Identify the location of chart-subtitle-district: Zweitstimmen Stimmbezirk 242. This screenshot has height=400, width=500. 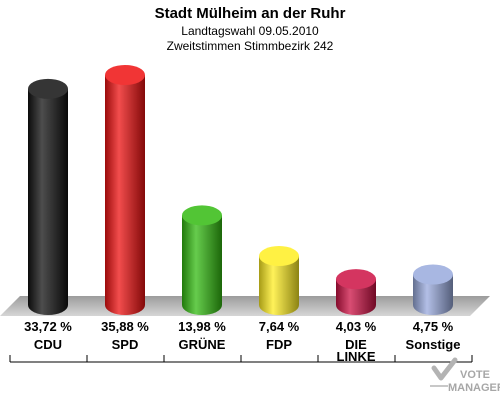
(250, 46).